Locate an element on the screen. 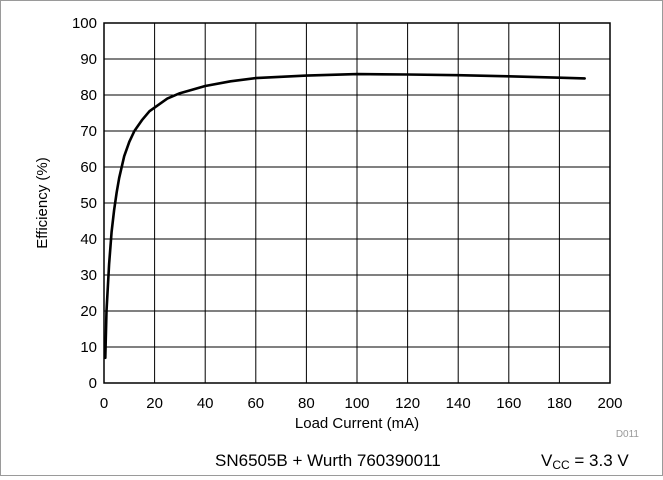 This screenshot has width=663, height=480. y-tick-label: 80 is located at coordinates (88, 95).